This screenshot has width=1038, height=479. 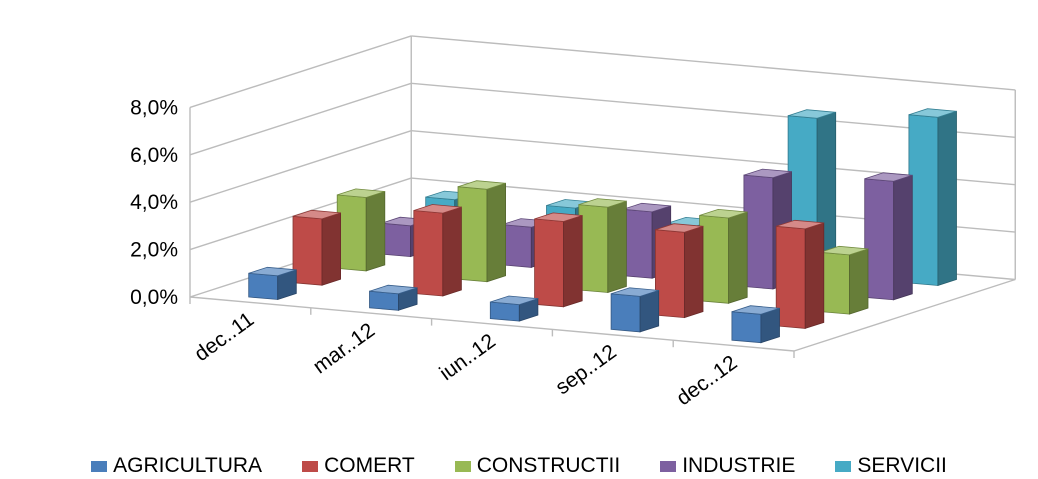 I want to click on y-axis-ticks: 0,0% 2,0% 4,0% 6,0% 8,0%, so click(x=154, y=202).